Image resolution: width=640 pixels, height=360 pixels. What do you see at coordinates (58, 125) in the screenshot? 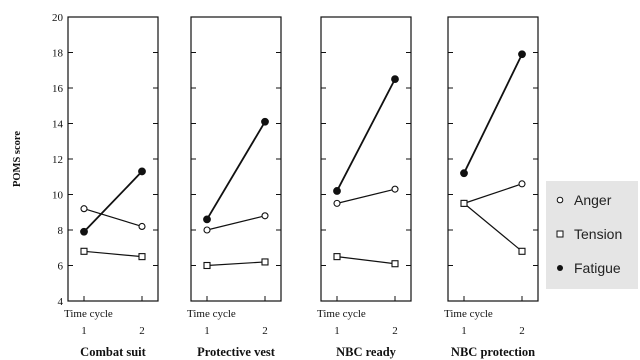
I see `y-tick-label: 14` at bounding box center [58, 125].